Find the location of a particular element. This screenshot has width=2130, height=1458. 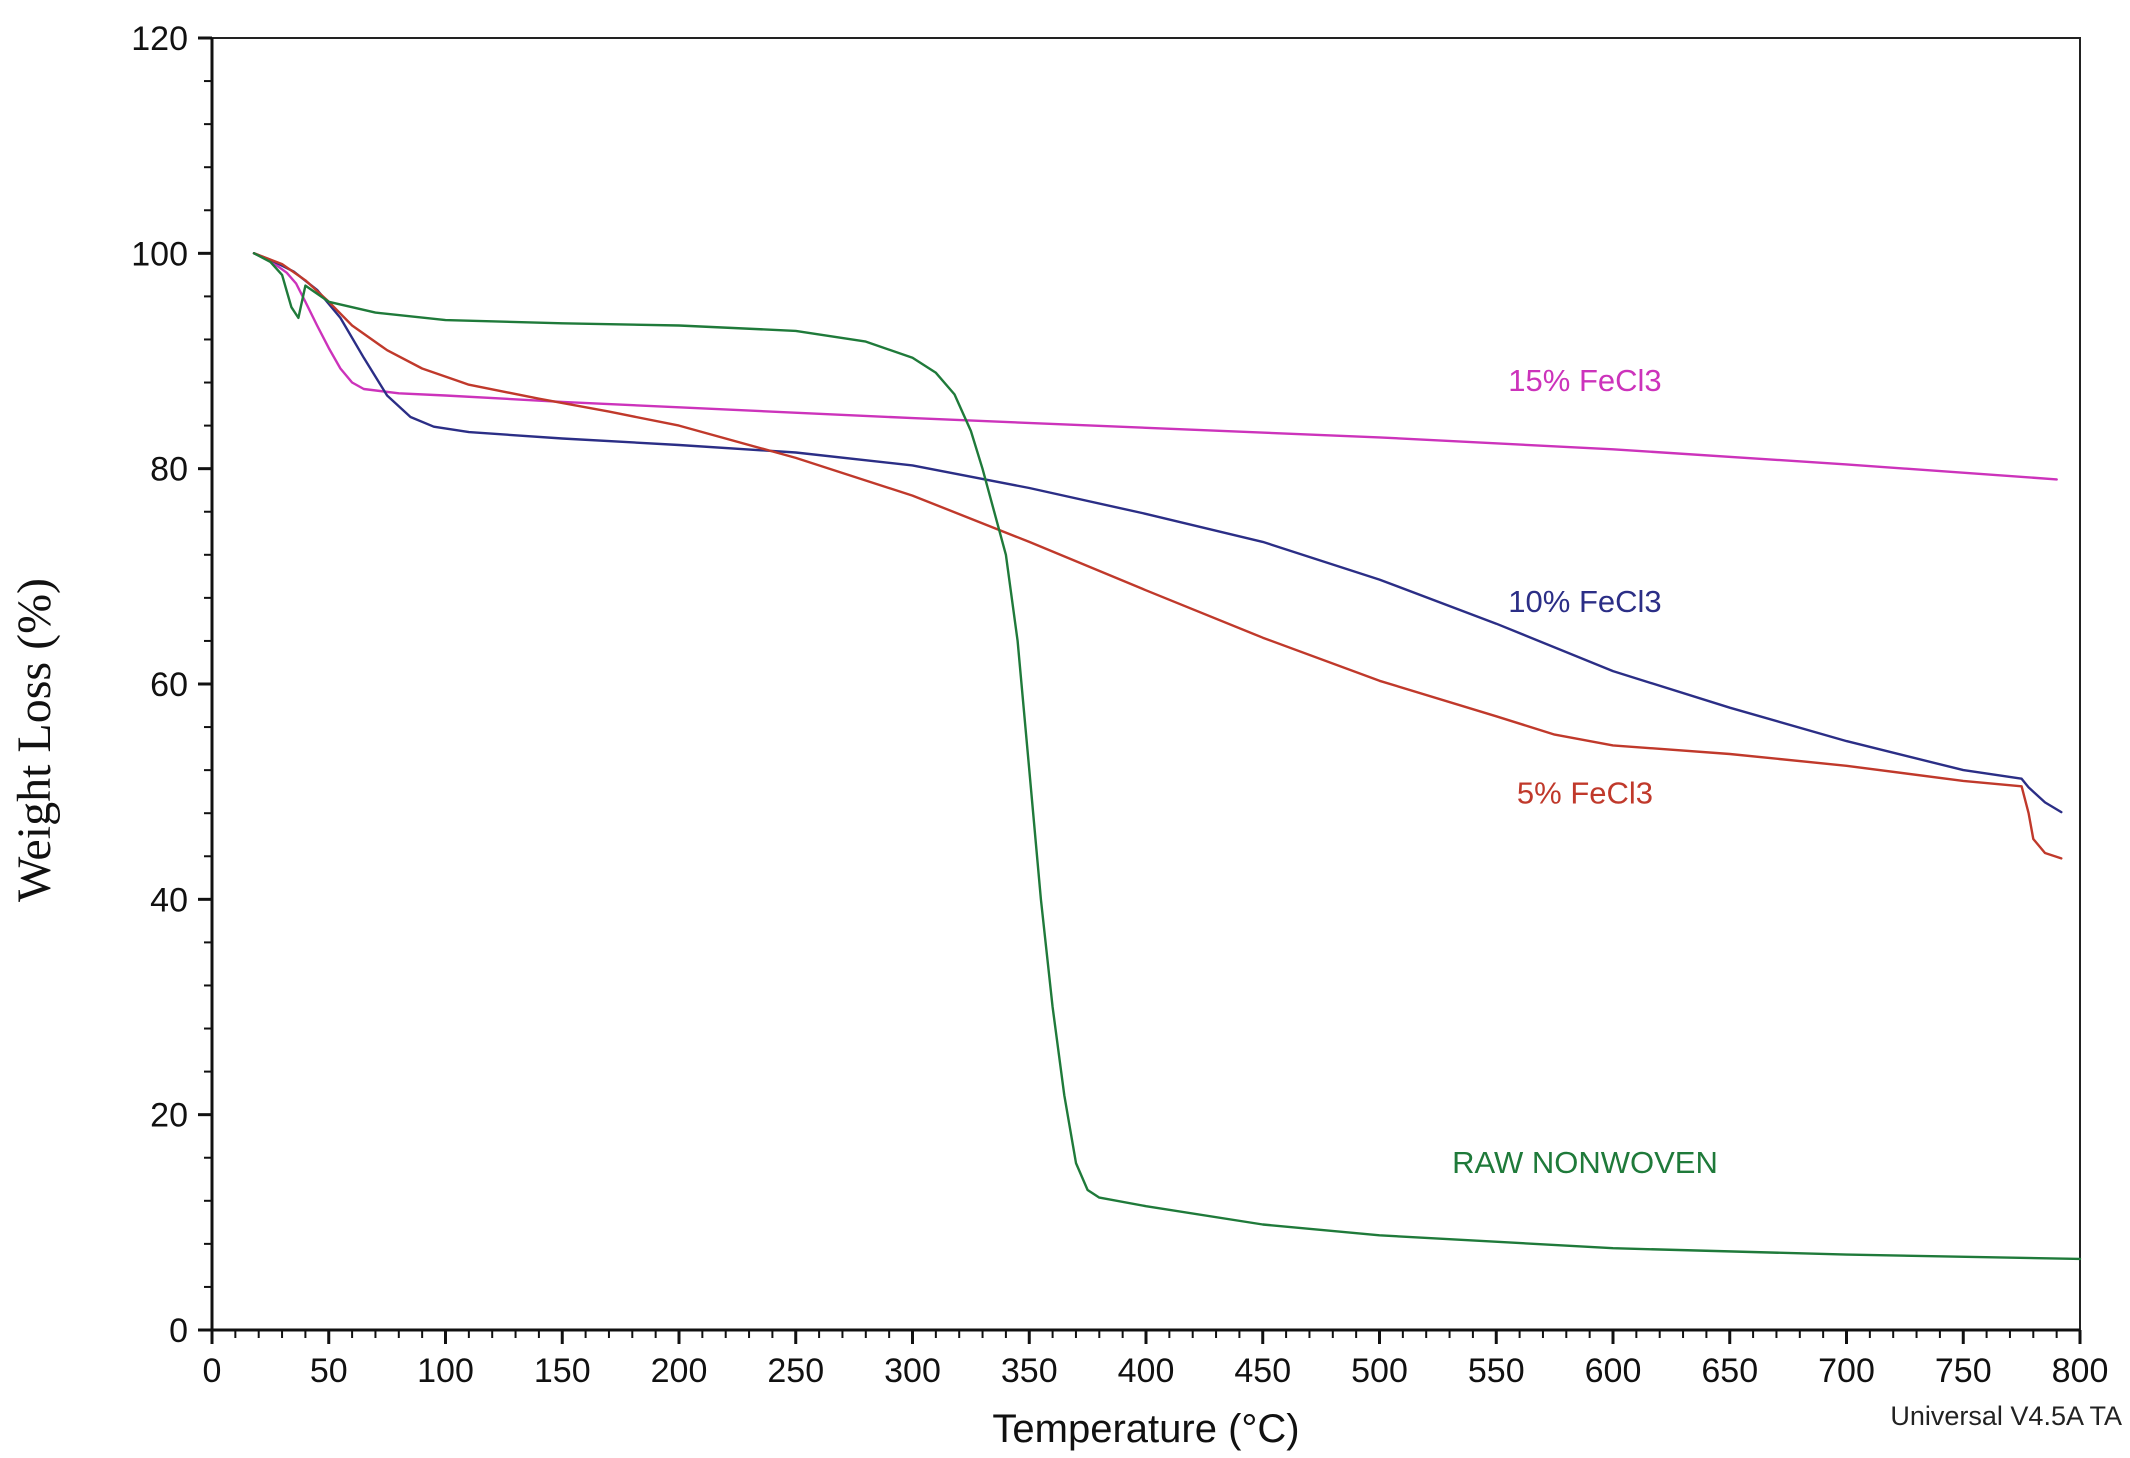

x-tick-label-350: 350 is located at coordinates (1029, 1371).